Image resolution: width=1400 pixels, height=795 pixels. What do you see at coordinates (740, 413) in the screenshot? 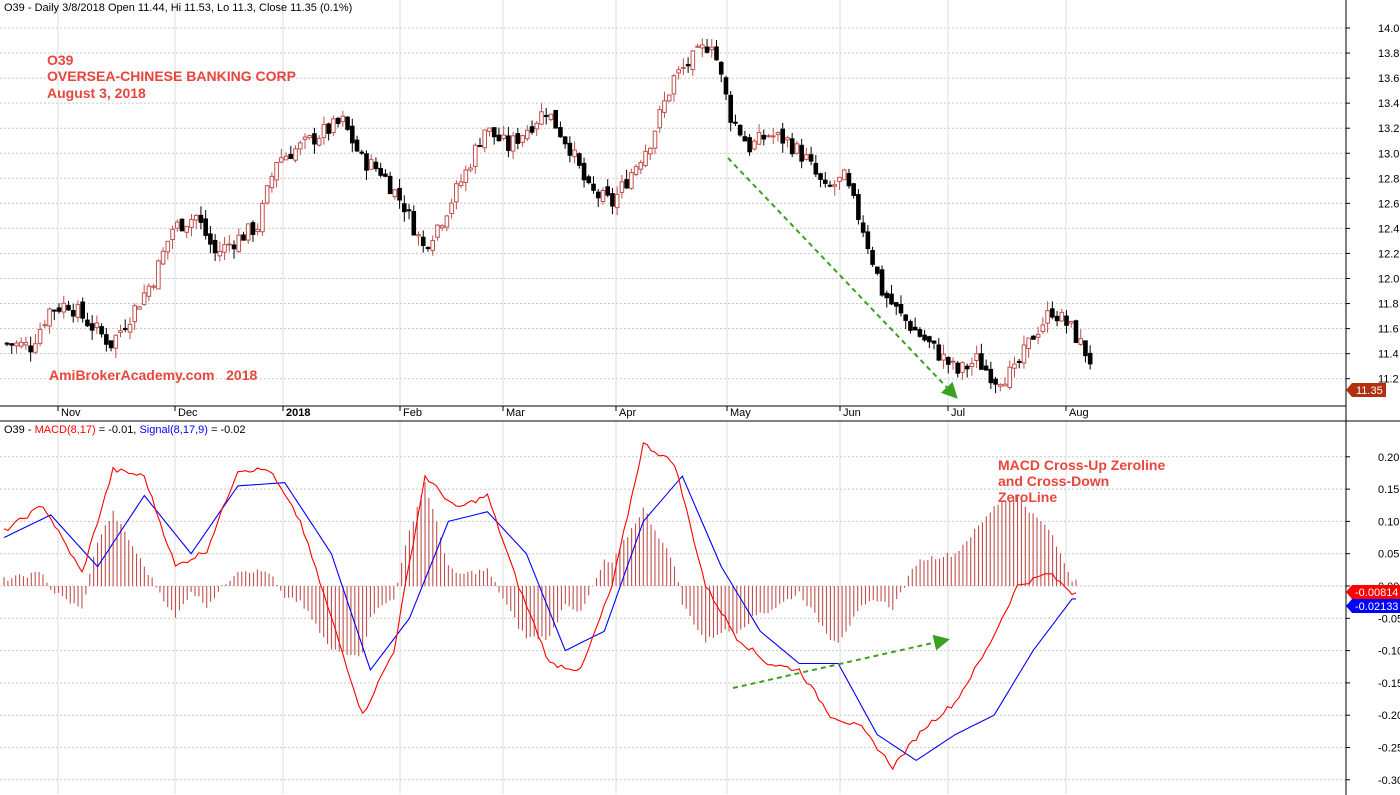
I see `month-label: May` at bounding box center [740, 413].